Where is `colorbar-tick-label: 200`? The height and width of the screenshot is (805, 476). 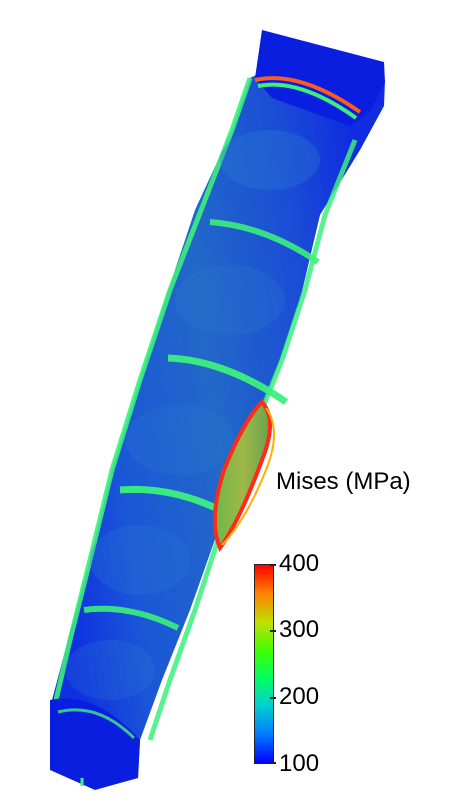
colorbar-tick-label: 200 is located at coordinates (299, 696).